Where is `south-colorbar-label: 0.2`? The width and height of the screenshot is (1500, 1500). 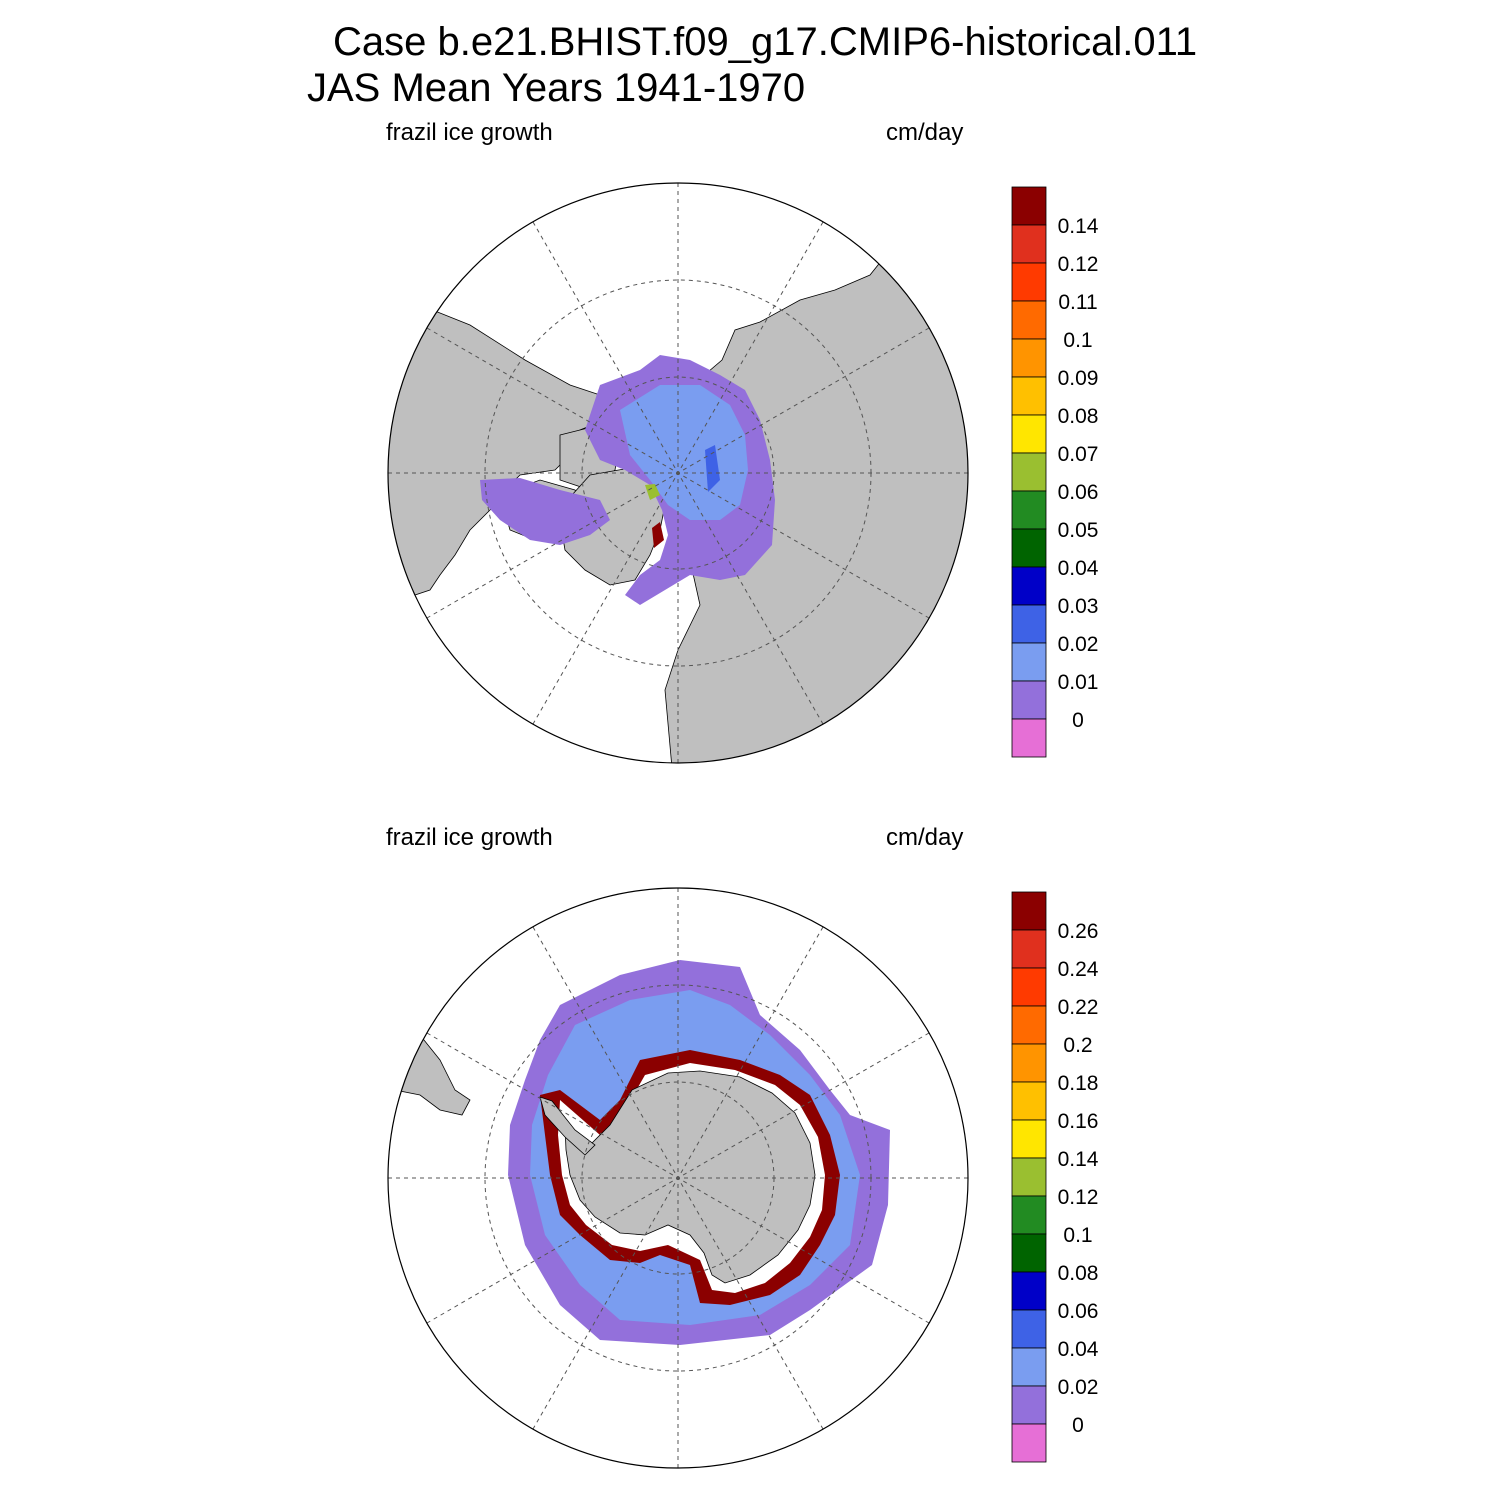
south-colorbar-label: 0.2 is located at coordinates (1077, 1045).